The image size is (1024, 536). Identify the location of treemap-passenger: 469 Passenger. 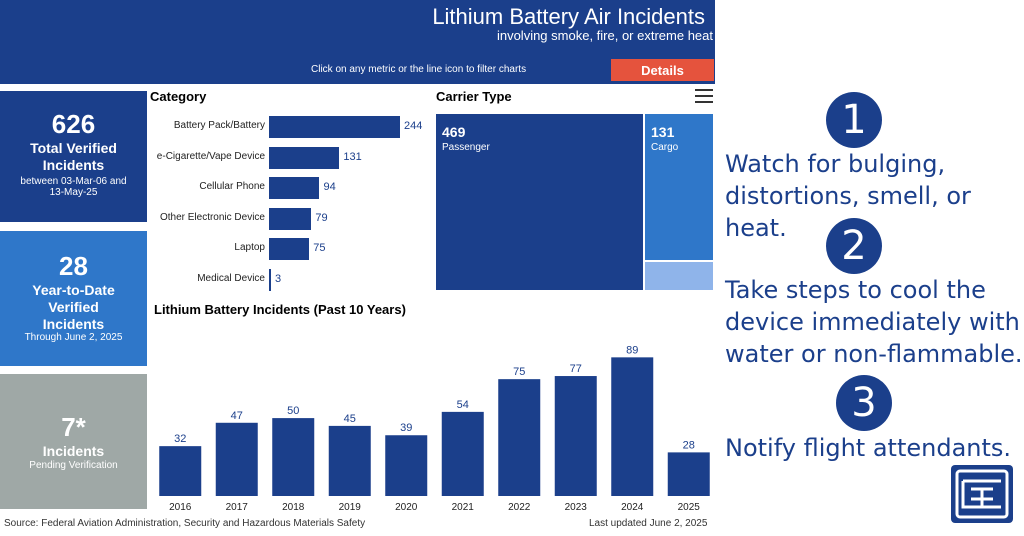
(539, 202).